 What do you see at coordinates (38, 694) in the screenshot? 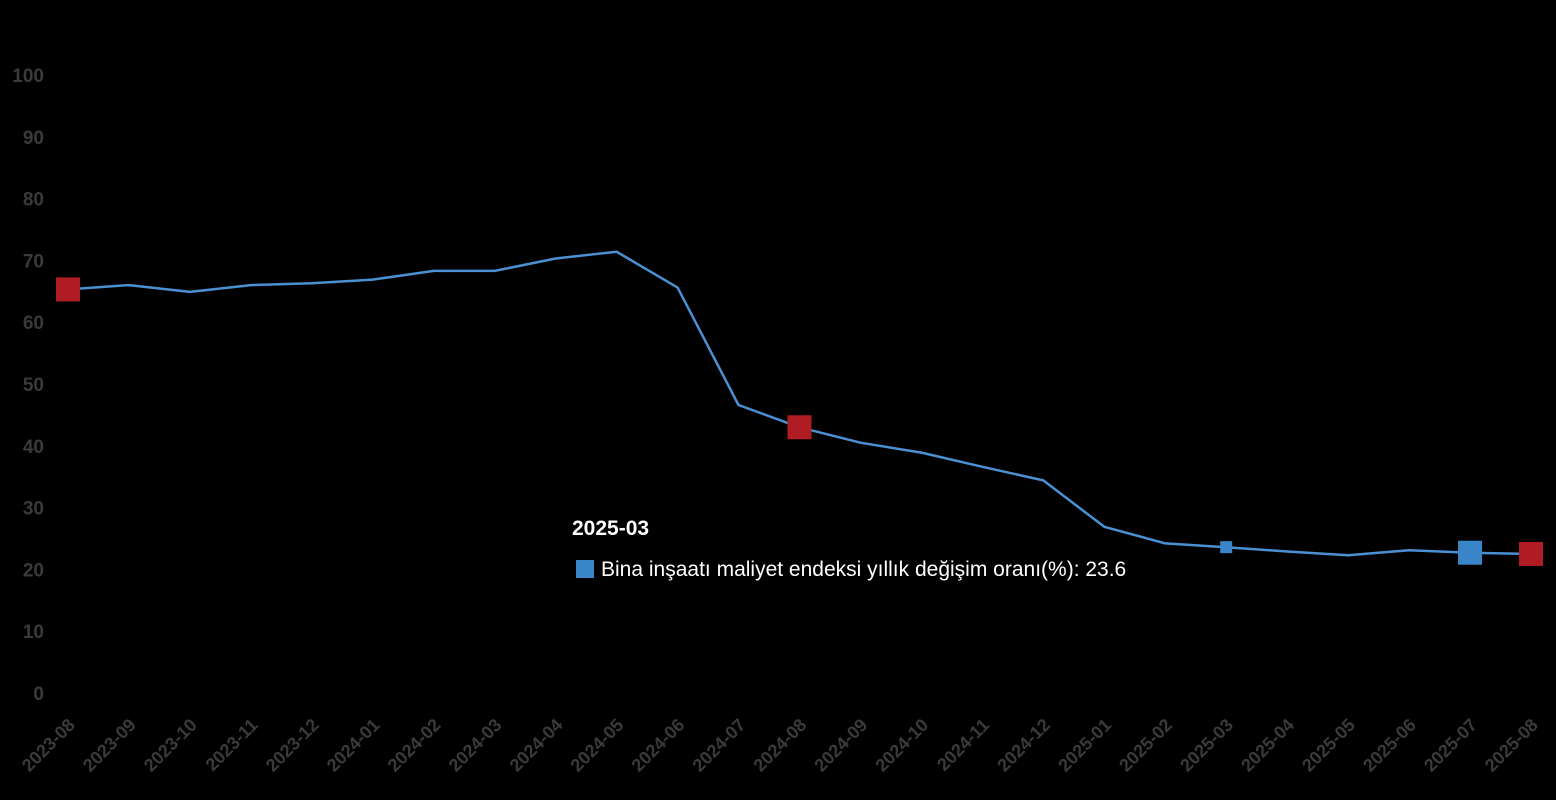
I see `y-tick-label: 0` at bounding box center [38, 694].